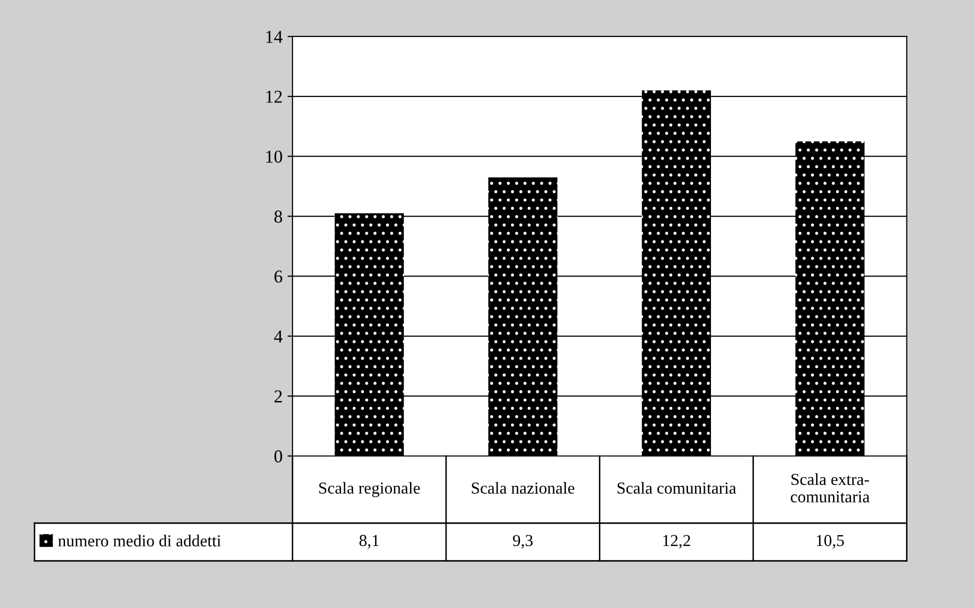  I want to click on y-tick-label: 10, so click(274, 156).